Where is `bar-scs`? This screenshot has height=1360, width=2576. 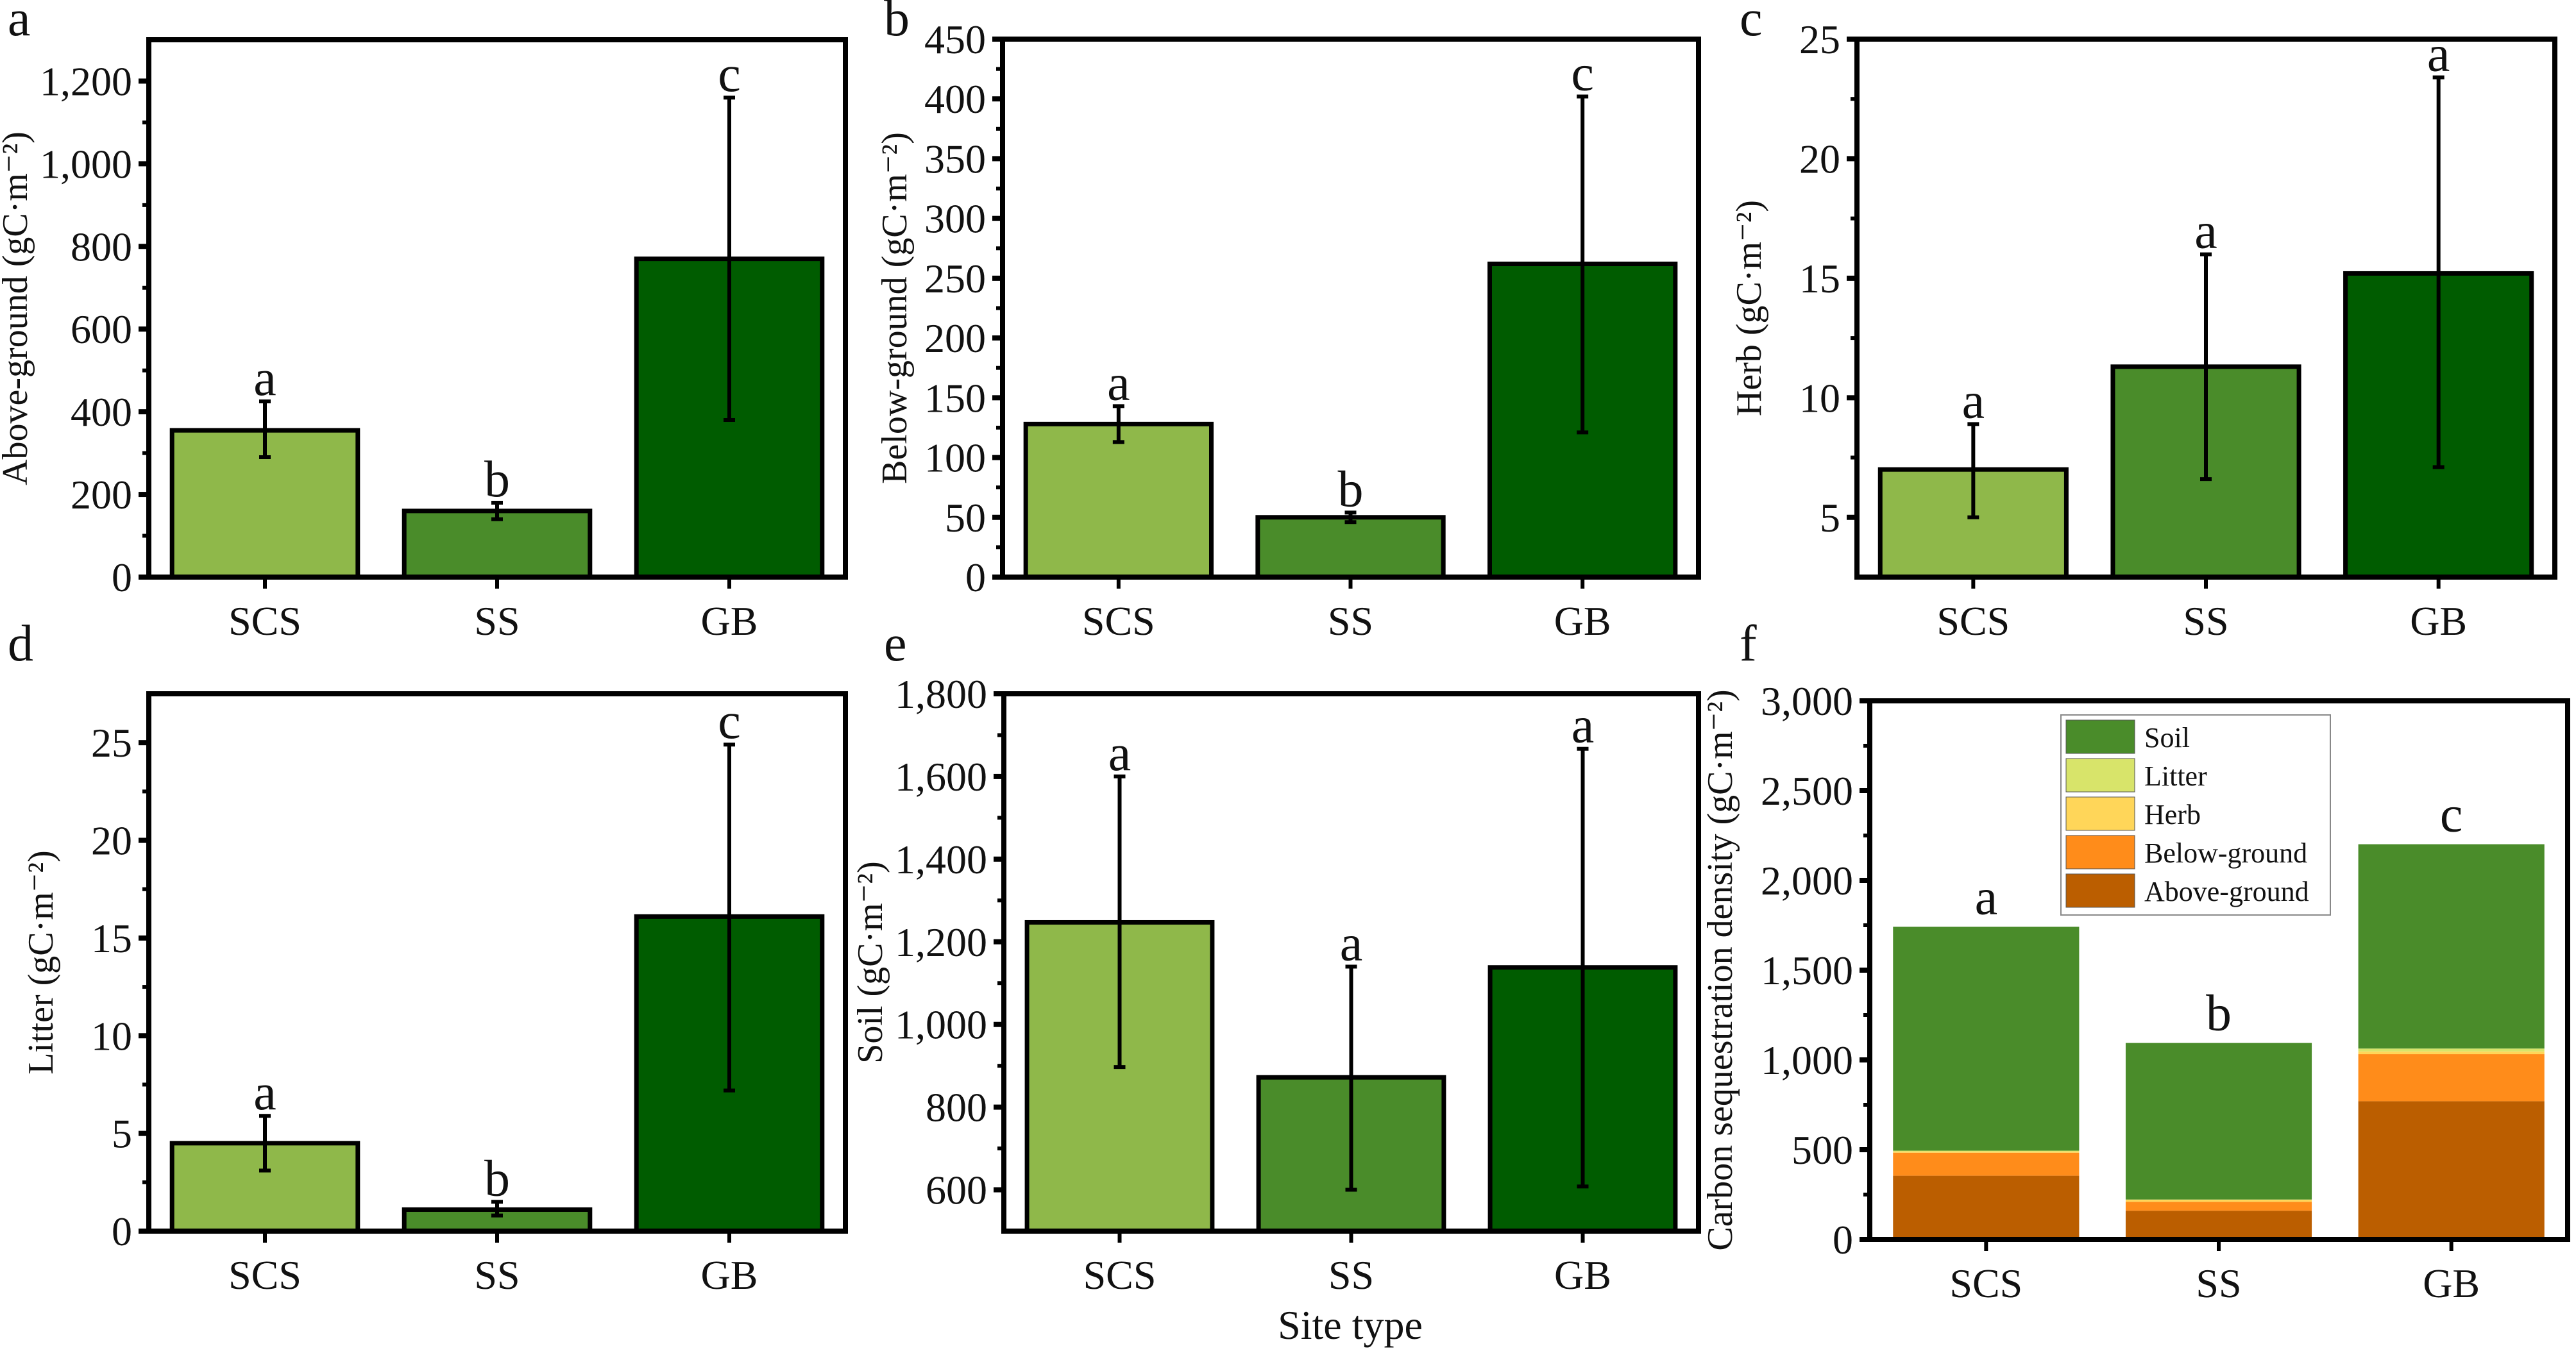
bar-scs is located at coordinates (1118, 500).